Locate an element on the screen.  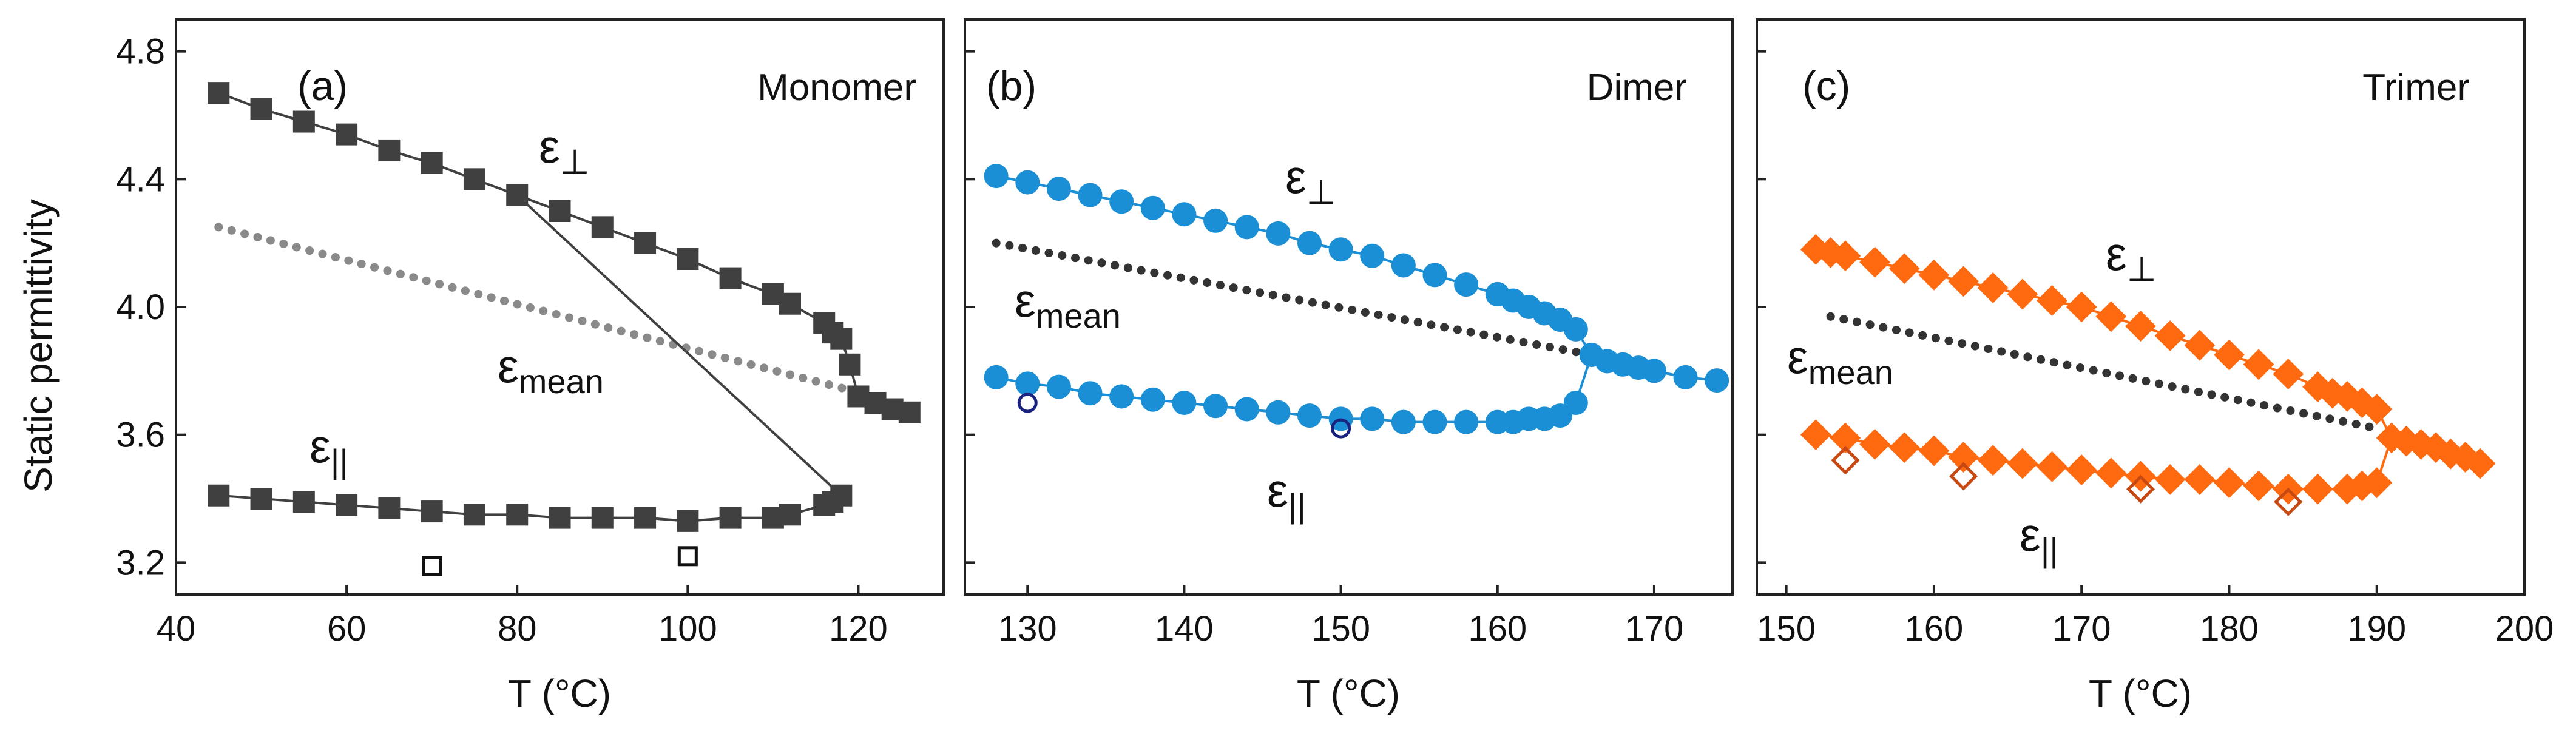
y-tick-label: 3.6 is located at coordinates (140, 435).